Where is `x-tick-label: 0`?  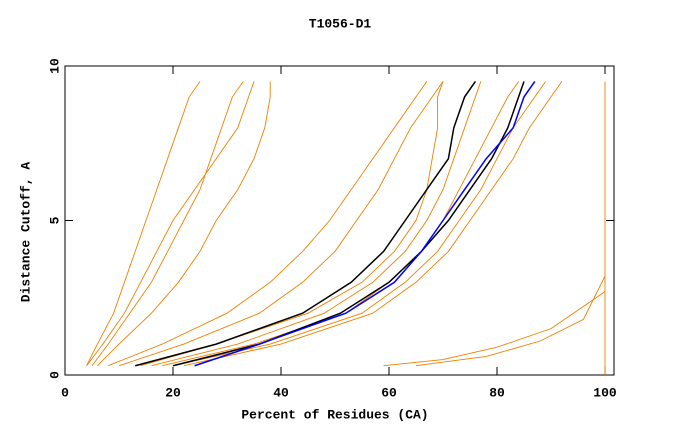
x-tick-label: 0 is located at coordinates (65, 392).